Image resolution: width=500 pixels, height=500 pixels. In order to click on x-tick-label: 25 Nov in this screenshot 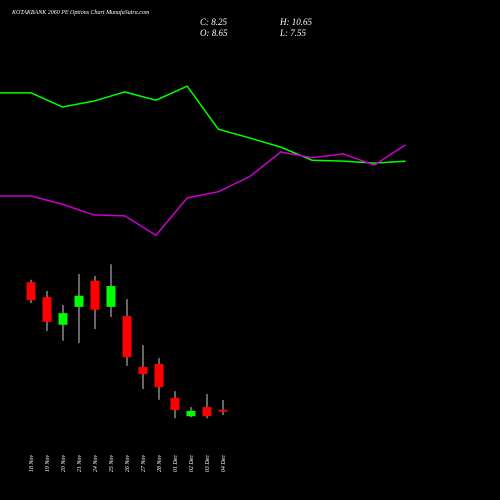, I will do `click(112, 464)`.